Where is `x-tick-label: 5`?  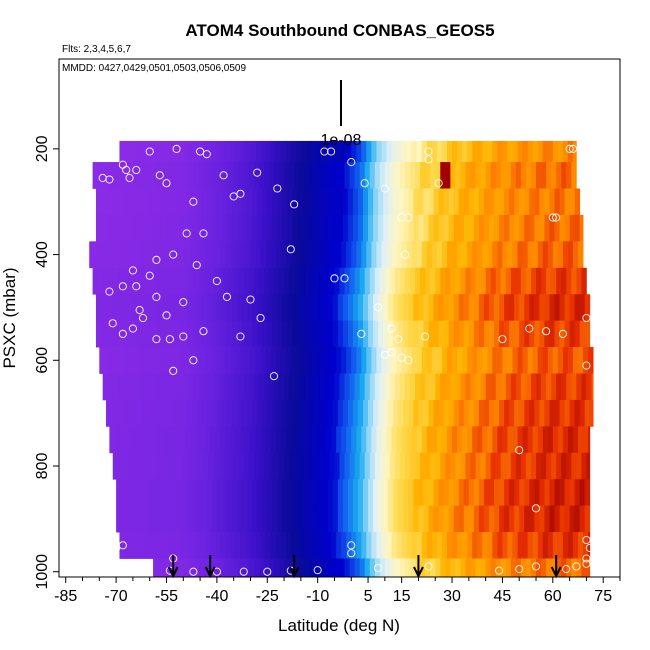
x-tick-label: 5 is located at coordinates (368, 596).